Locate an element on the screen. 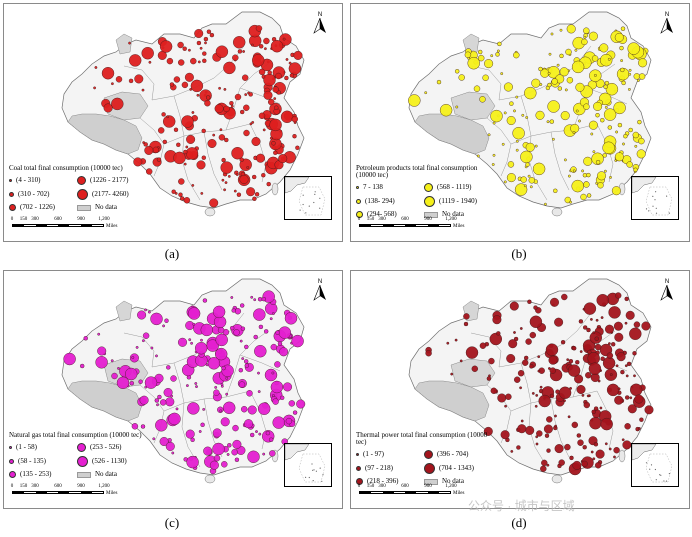 This screenshot has height=537, width=692. scale-tick-label: 300 is located at coordinates (382, 486).